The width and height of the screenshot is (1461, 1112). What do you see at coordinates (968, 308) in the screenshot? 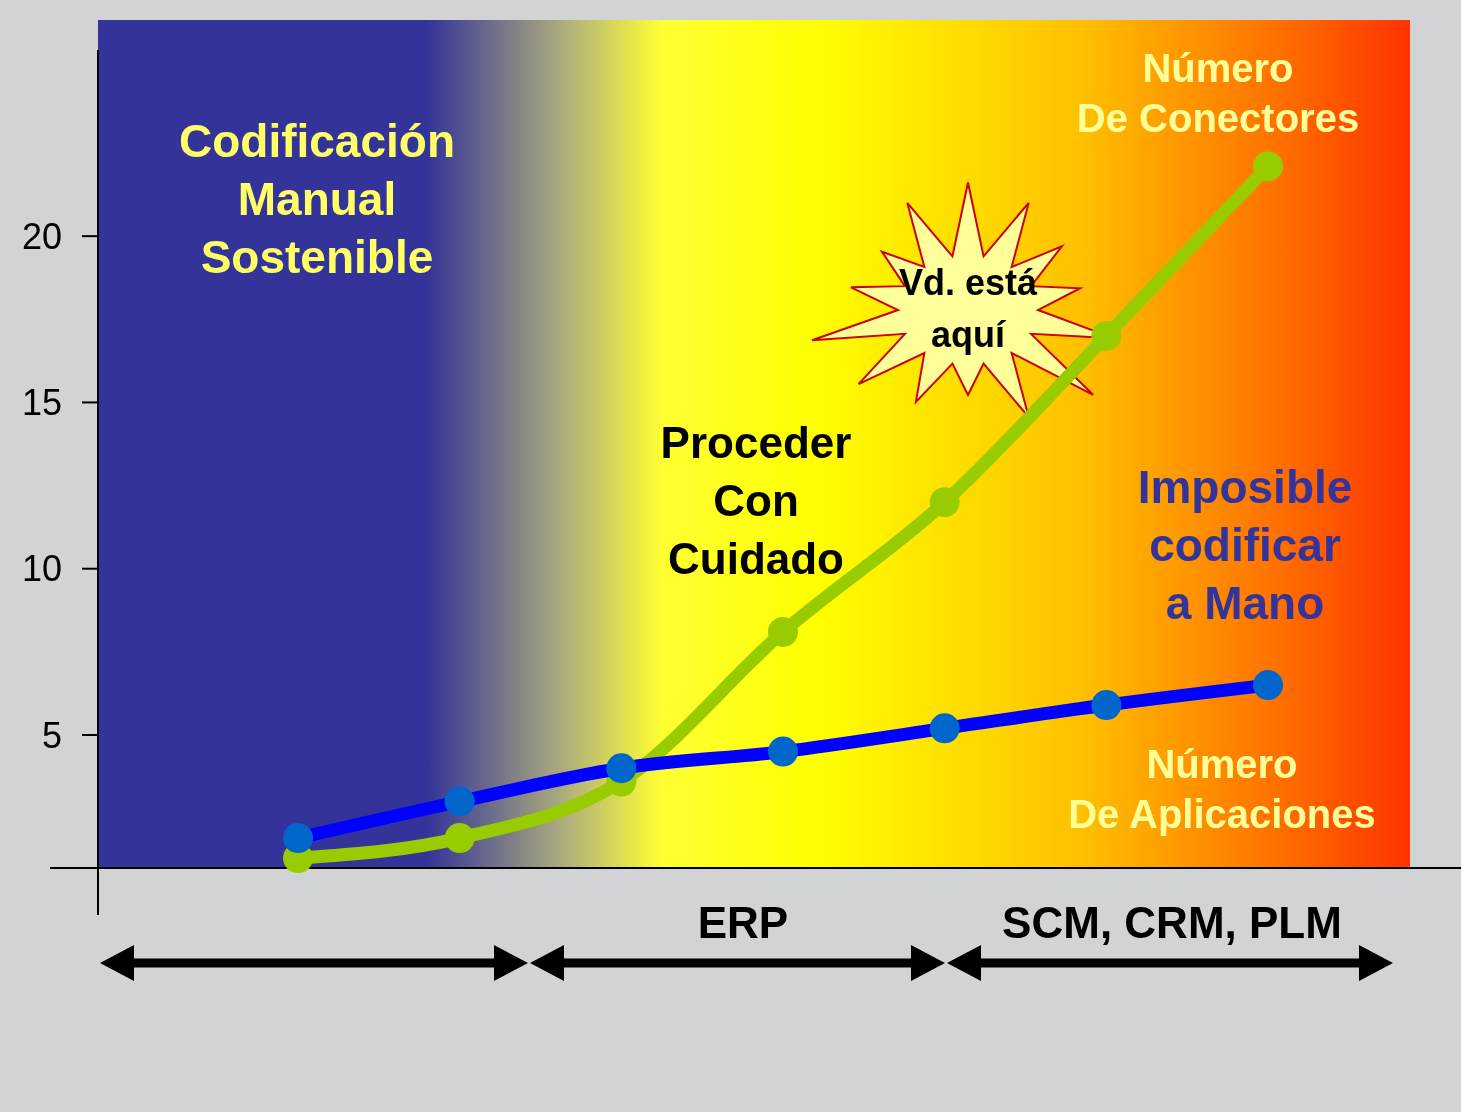
I see `annotation: Vd. está aquí` at bounding box center [968, 308].